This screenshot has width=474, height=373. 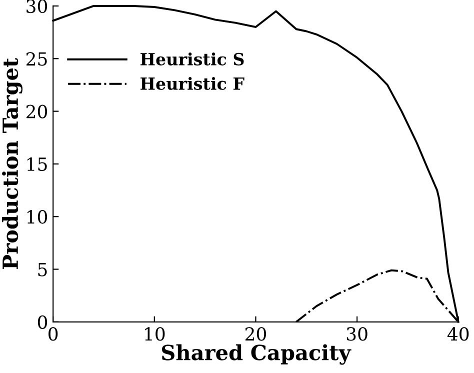 What do you see at coordinates (37, 111) in the screenshot?
I see `y-tick-label: 20` at bounding box center [37, 111].